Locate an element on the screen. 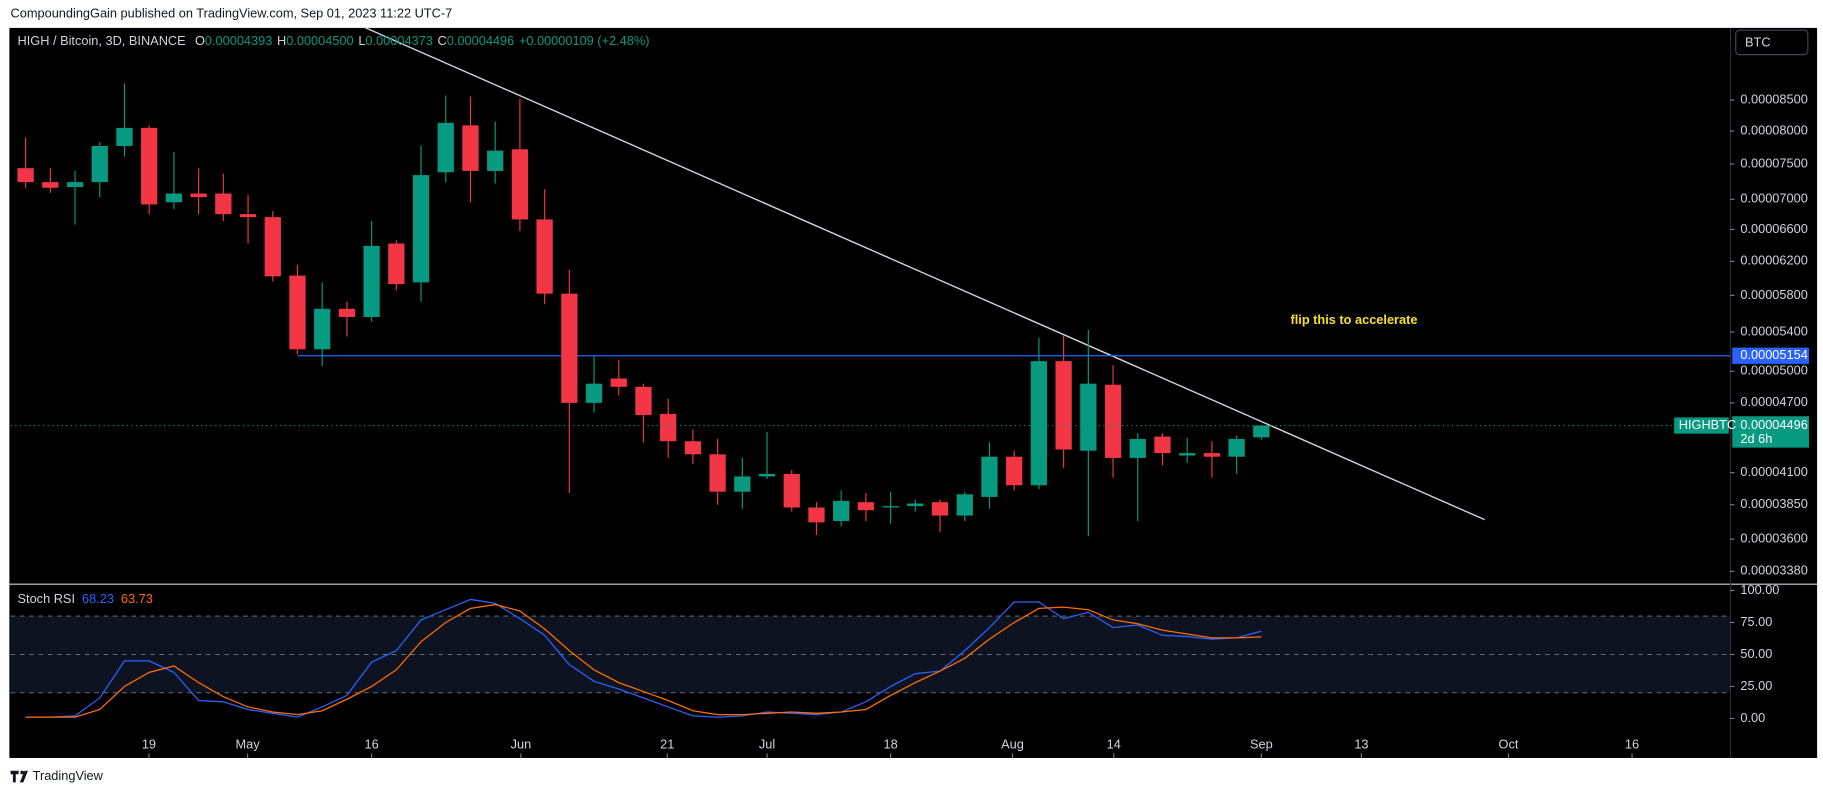  x-tick-label: May is located at coordinates (247, 744).